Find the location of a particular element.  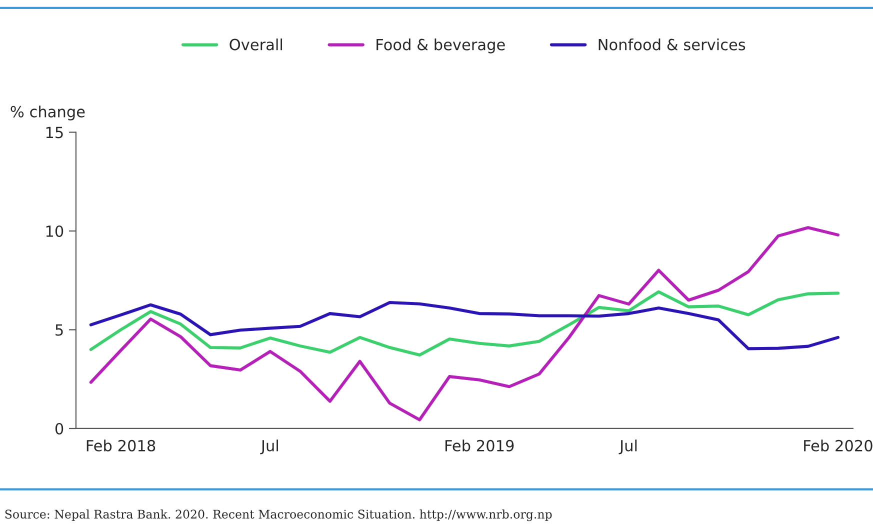

legend-label: Overall is located at coordinates (256, 44).